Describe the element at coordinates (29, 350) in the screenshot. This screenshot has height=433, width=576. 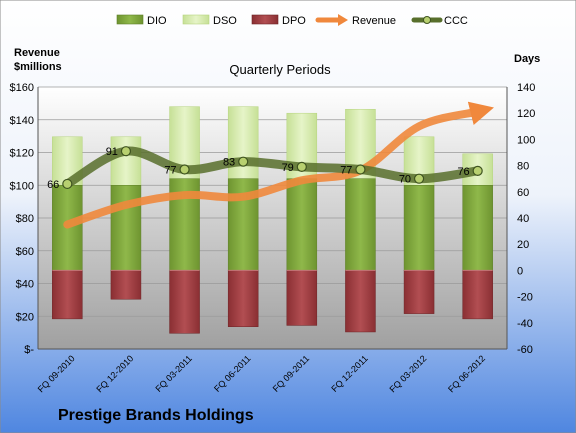
I see `y-left-tick-label: $-` at that location.